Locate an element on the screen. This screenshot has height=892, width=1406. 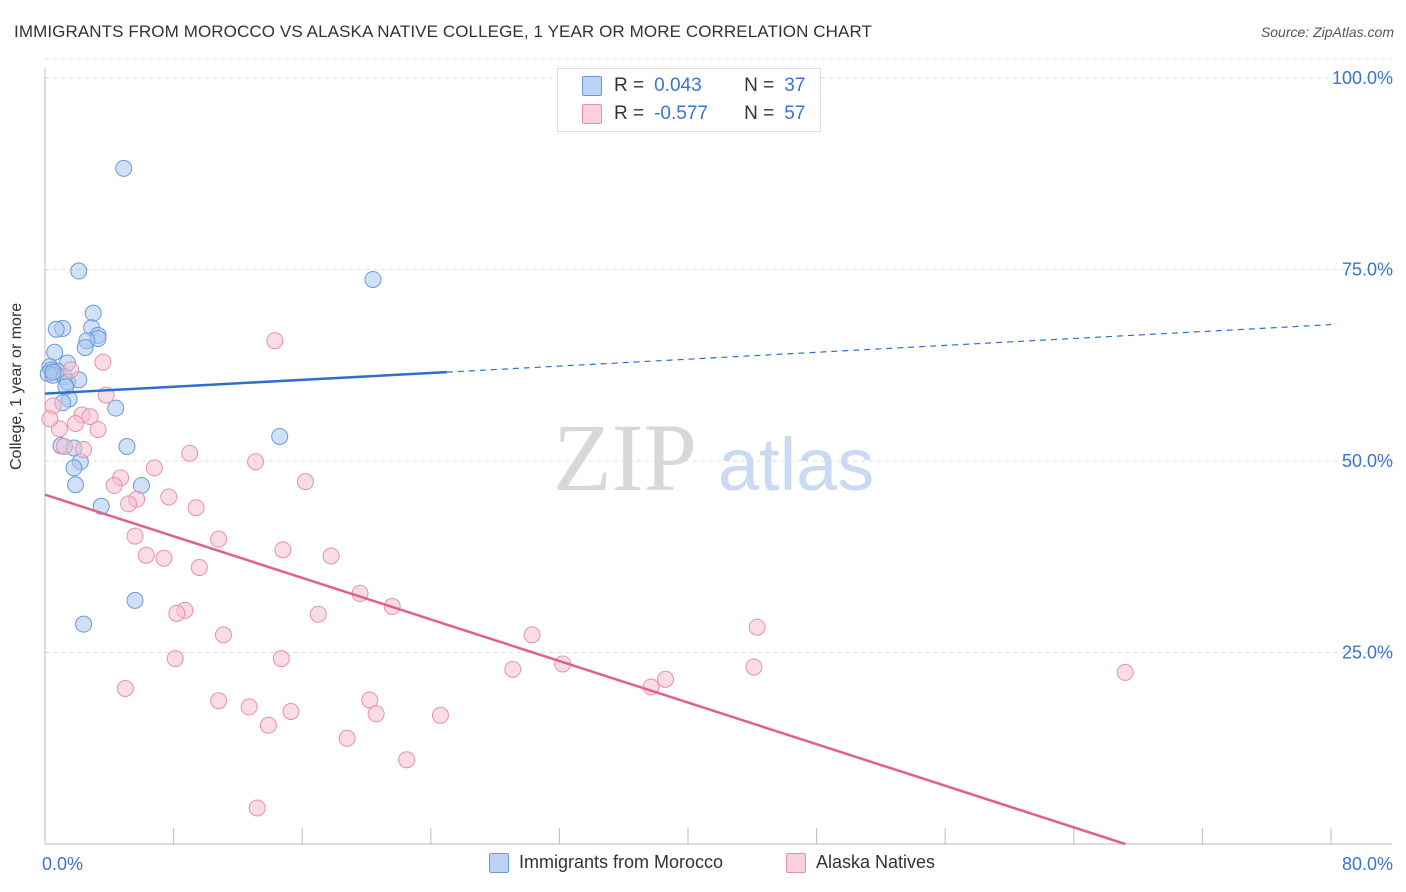
series-label: Alaska Natives is located at coordinates (876, 862).